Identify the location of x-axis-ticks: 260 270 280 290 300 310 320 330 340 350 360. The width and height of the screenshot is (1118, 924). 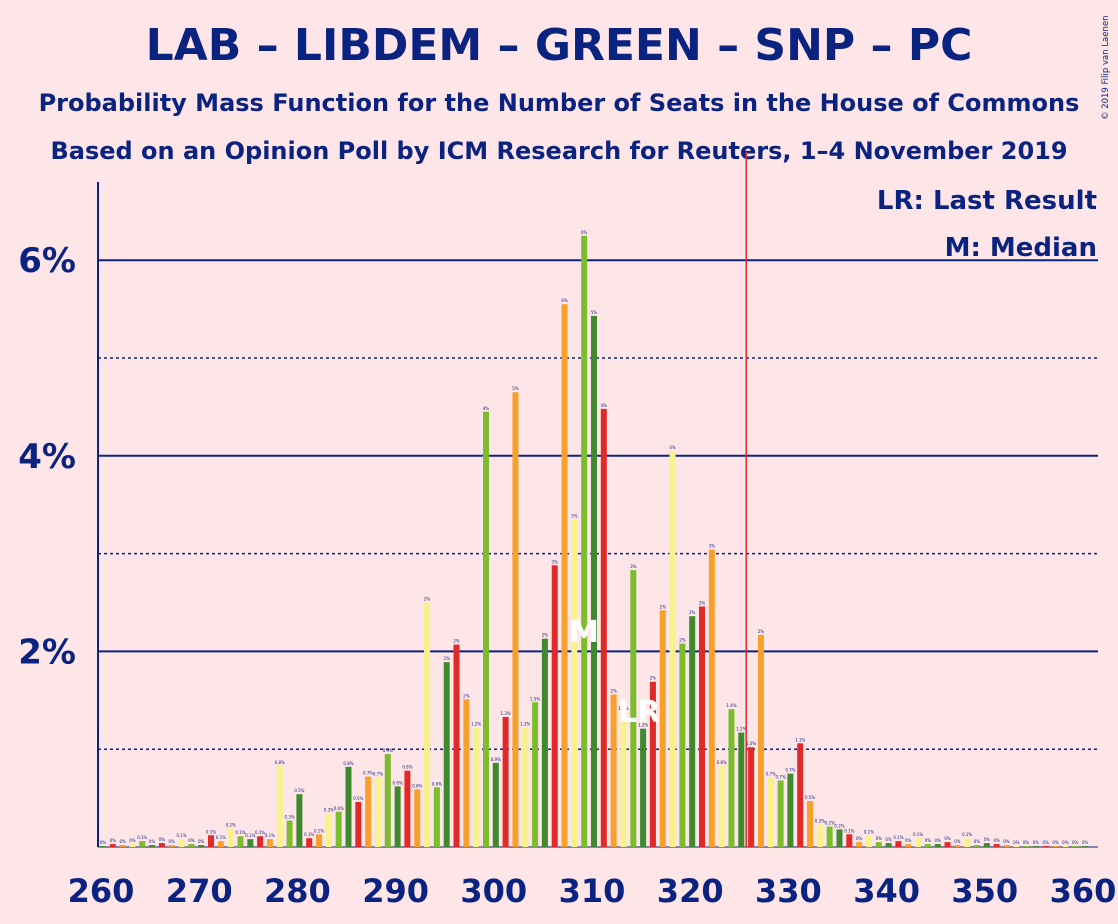
(592, 891).